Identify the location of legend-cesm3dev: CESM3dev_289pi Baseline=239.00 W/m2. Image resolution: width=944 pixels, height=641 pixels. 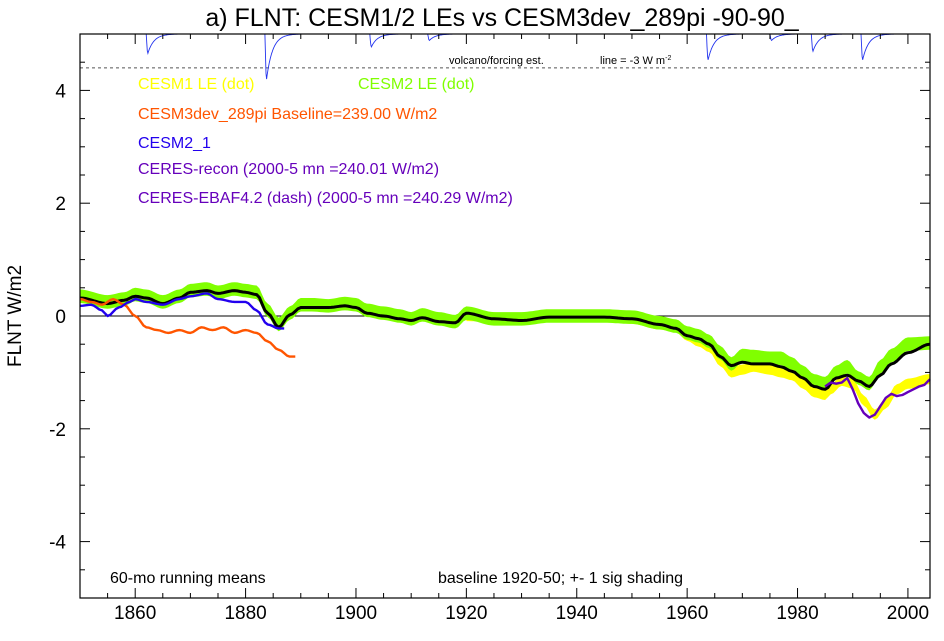
(287, 114).